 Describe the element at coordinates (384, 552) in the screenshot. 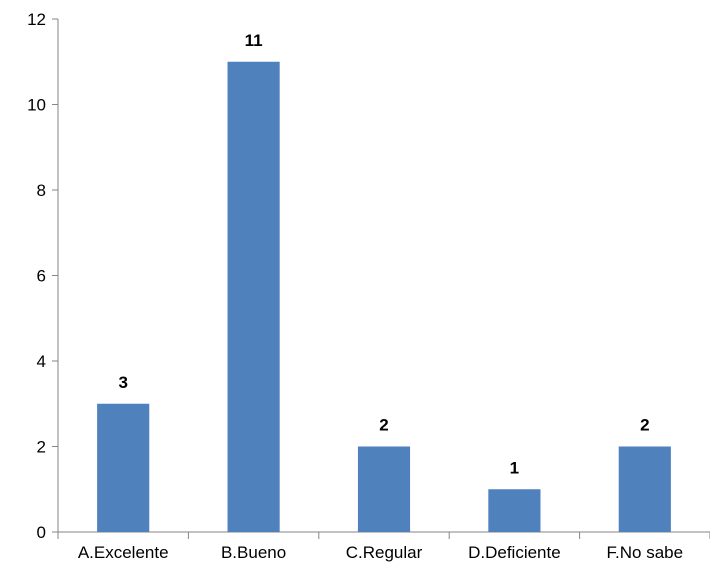

I see `category-label: C.Regular` at that location.